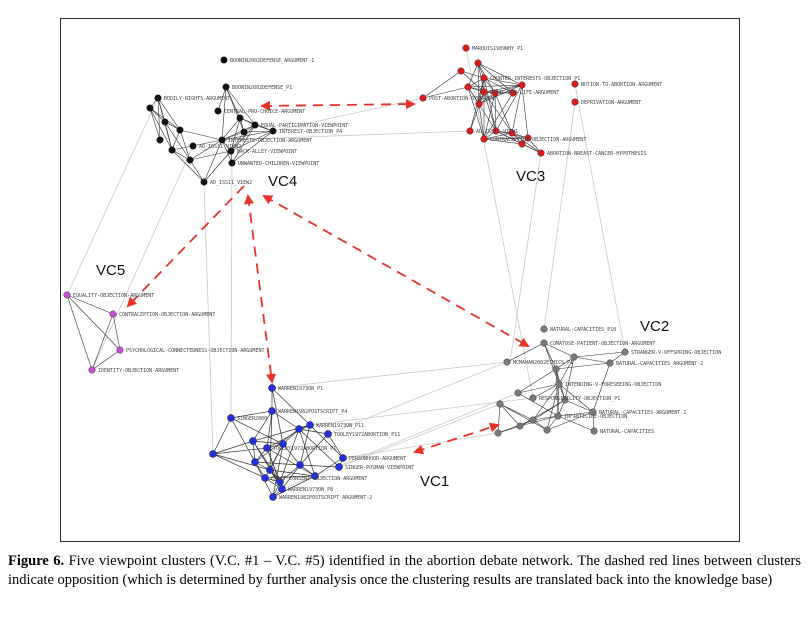 The width and height of the screenshot is (809, 625). What do you see at coordinates (654, 326) in the screenshot?
I see `cluster-label-vc2: VC2` at bounding box center [654, 326].